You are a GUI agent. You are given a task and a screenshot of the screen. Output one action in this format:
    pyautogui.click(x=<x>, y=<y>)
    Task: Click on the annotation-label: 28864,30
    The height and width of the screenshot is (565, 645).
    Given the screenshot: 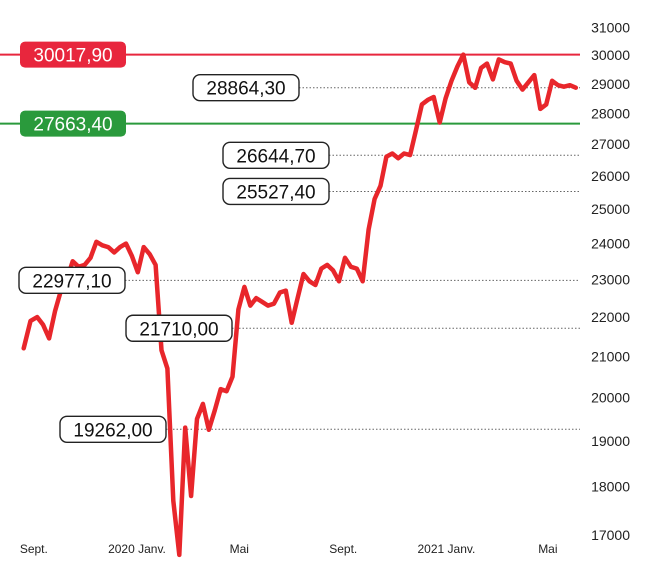 What is the action you would take?
    pyautogui.click(x=245, y=89)
    